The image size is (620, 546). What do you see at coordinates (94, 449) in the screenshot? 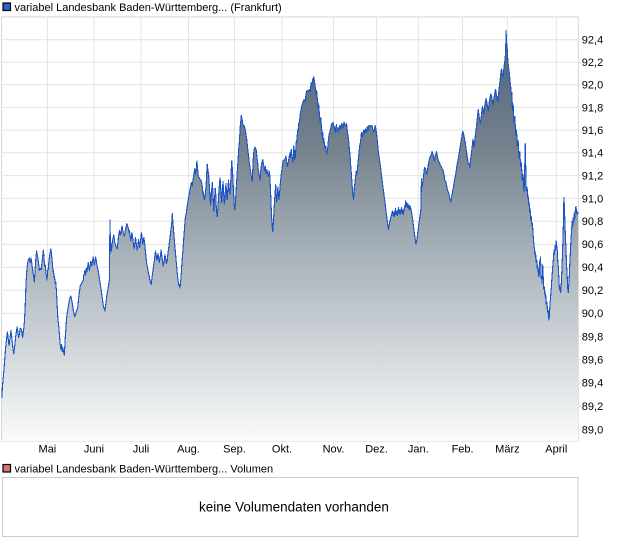
I see `svg-text: Juni` at bounding box center [94, 449].